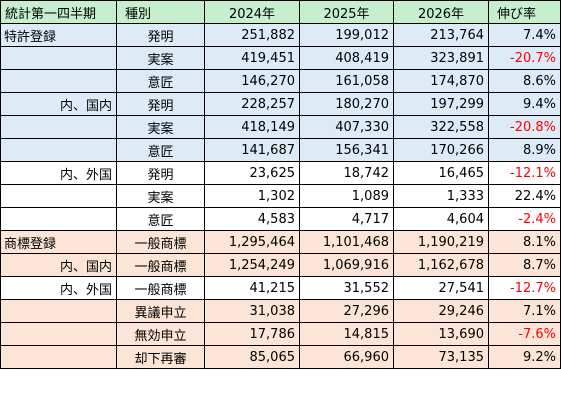 The image size is (561, 405). What do you see at coordinates (346, 173) in the screenshot?
I see `value-2025-cell: 18,742` at bounding box center [346, 173].